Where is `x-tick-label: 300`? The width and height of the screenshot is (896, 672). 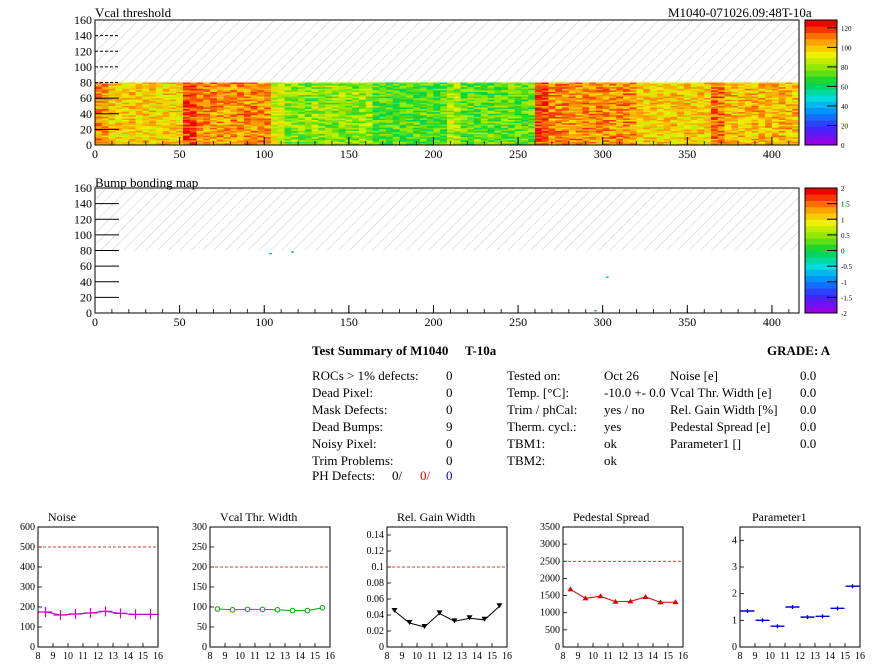
x-tick-label: 300 is located at coordinates (603, 322).